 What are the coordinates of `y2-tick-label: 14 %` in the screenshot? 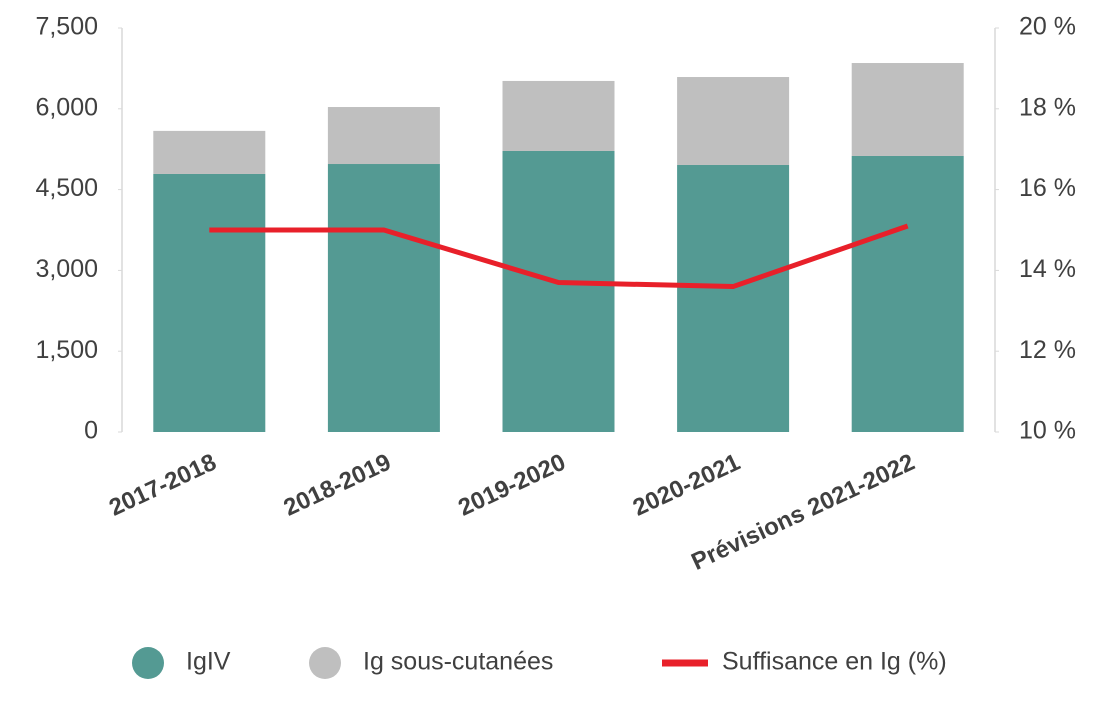 It's located at (1047, 269).